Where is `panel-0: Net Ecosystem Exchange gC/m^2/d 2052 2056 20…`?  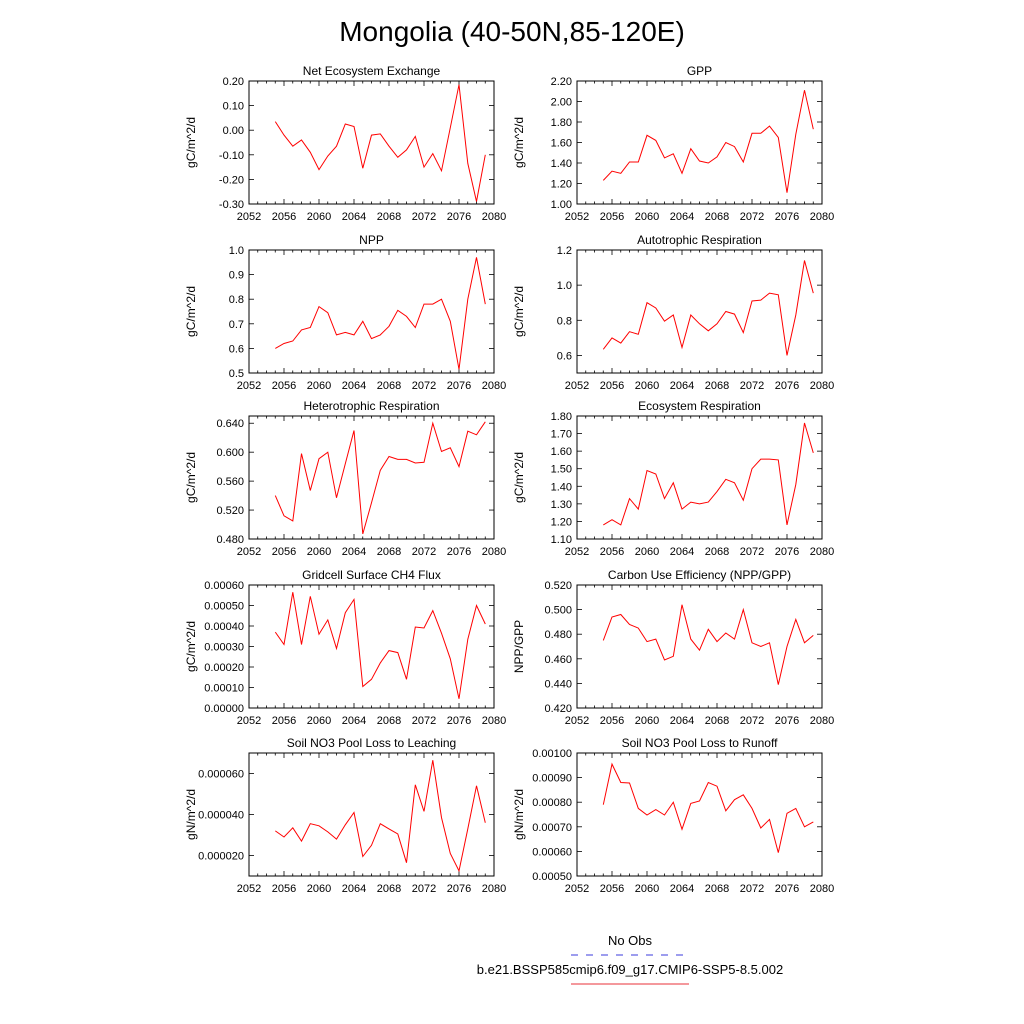
panel-0: Net Ecosystem Exchange gC/m^2/d 2052 2056 20… is located at coordinates (345, 143).